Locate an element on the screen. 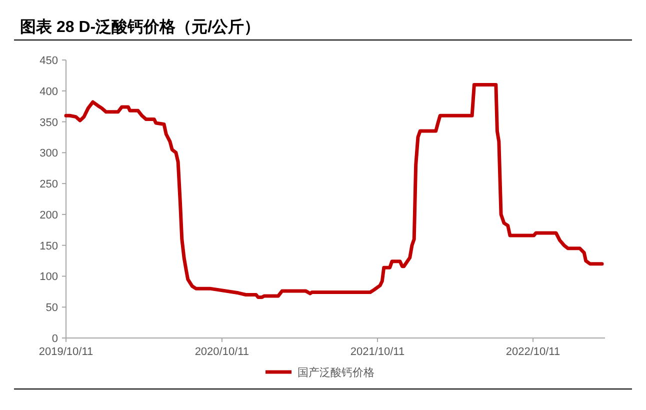  legend-label: 国产泛酸钙价格 is located at coordinates (336, 372).